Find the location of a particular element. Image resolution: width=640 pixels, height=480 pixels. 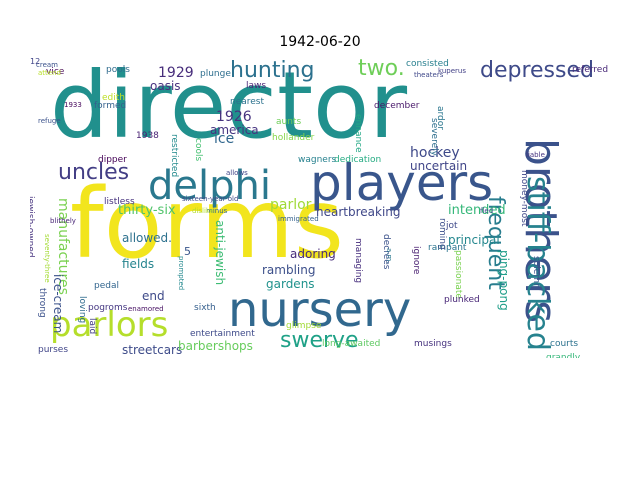

cloud-word: fled is located at coordinates (487, 211).